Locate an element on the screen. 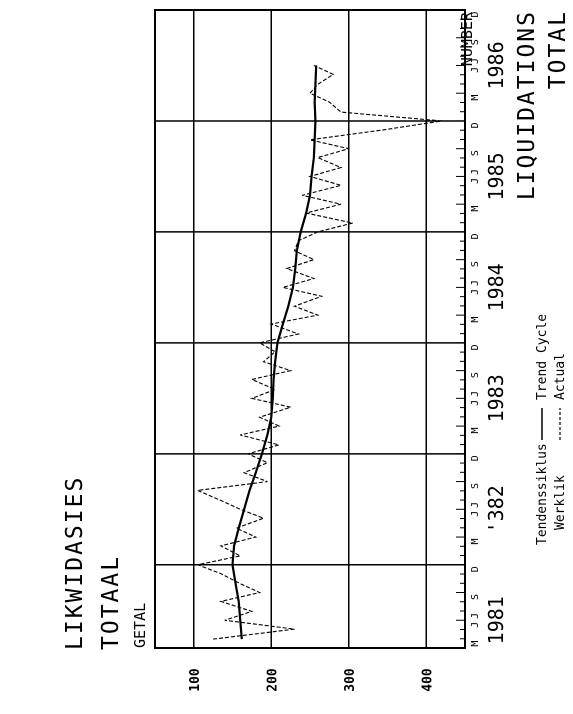  title-english-line1: LIQUIDATIONS is located at coordinates (527, 105).